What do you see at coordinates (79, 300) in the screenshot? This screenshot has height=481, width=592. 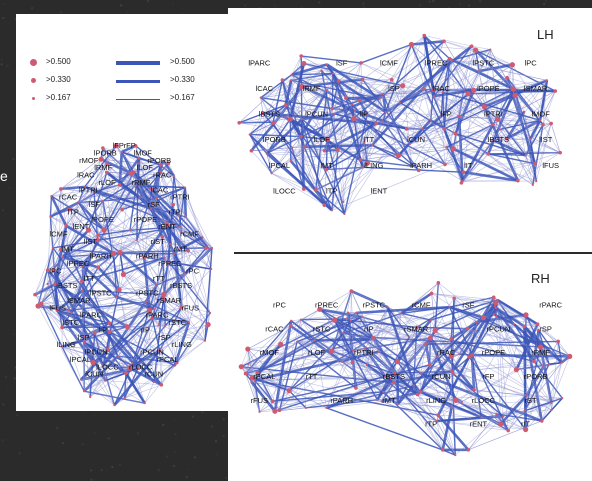 I see `region-label: lSMAR` at bounding box center [79, 300].